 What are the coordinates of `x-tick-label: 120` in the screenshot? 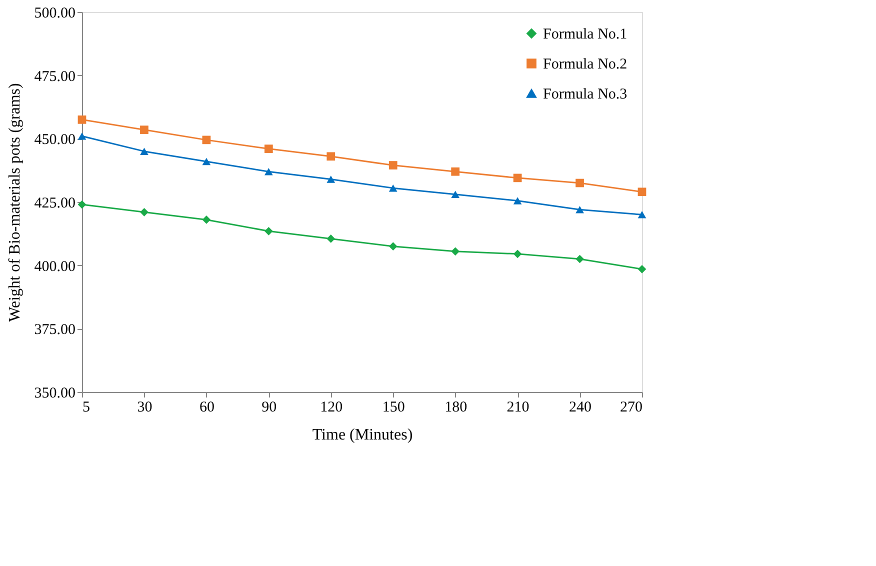 It's located at (331, 408).